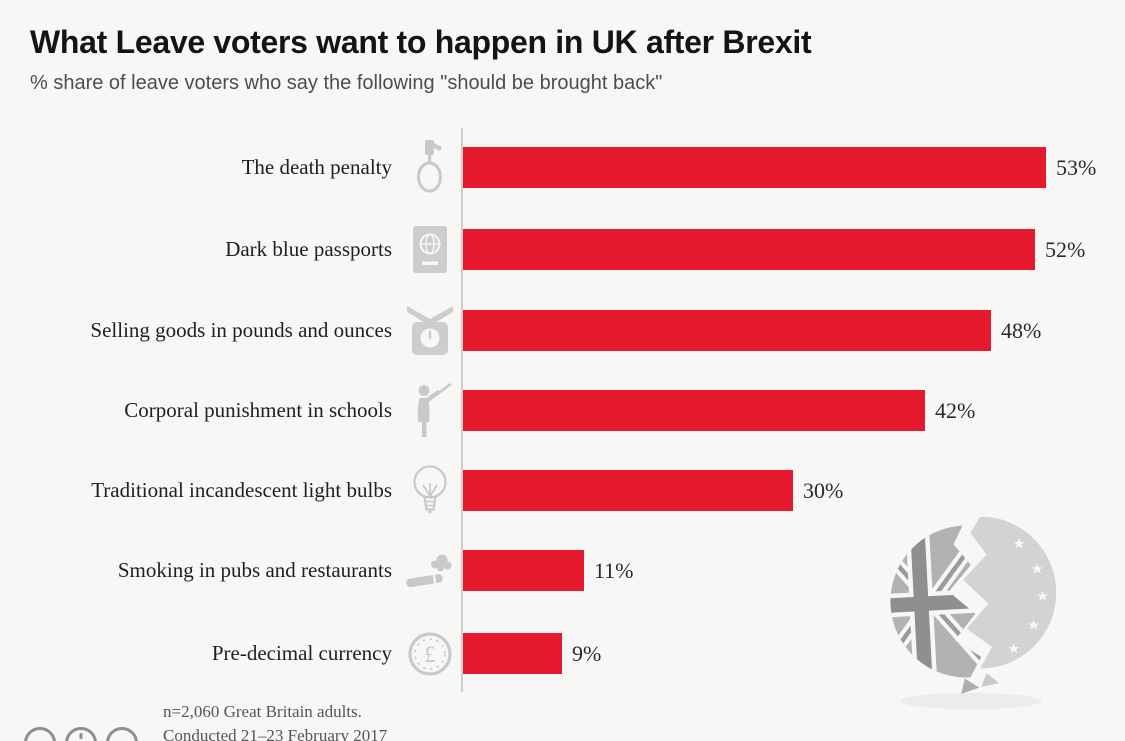 The height and width of the screenshot is (741, 1125). Describe the element at coordinates (955, 410) in the screenshot. I see `value-label: 42%` at that location.